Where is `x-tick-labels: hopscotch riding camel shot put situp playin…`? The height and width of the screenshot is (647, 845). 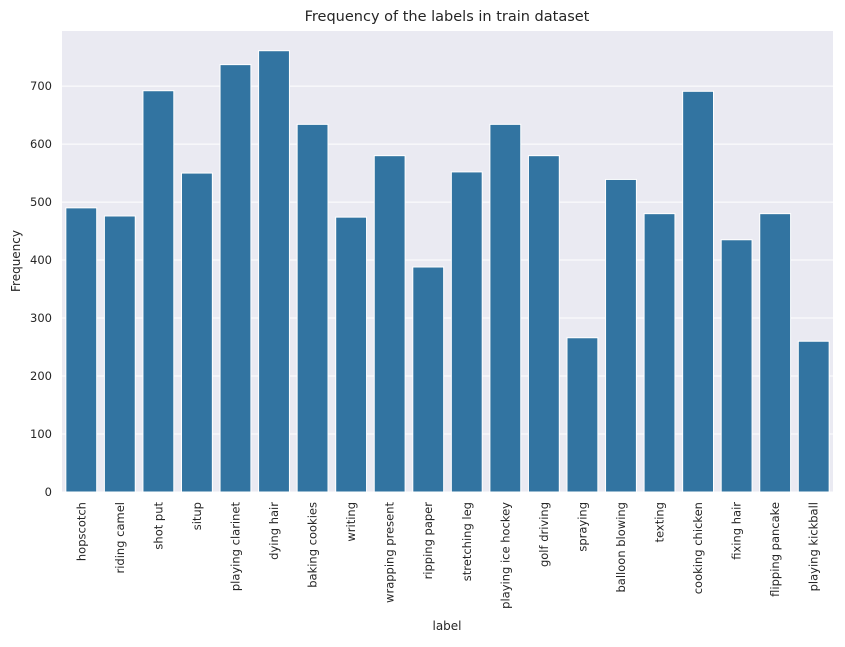 x-tick-labels: hopscotch riding camel shot put situp playin… is located at coordinates (447, 555).